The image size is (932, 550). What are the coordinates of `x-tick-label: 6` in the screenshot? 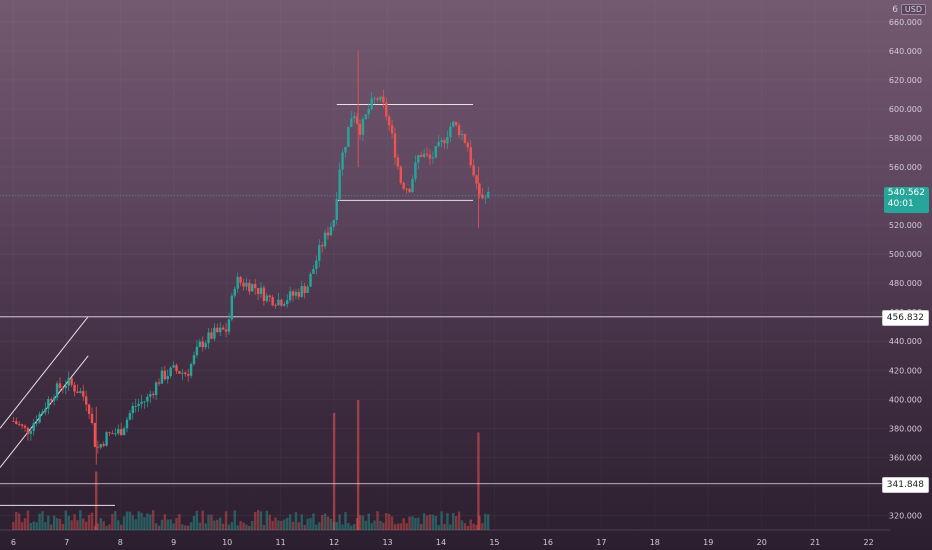 It's located at (13, 542).